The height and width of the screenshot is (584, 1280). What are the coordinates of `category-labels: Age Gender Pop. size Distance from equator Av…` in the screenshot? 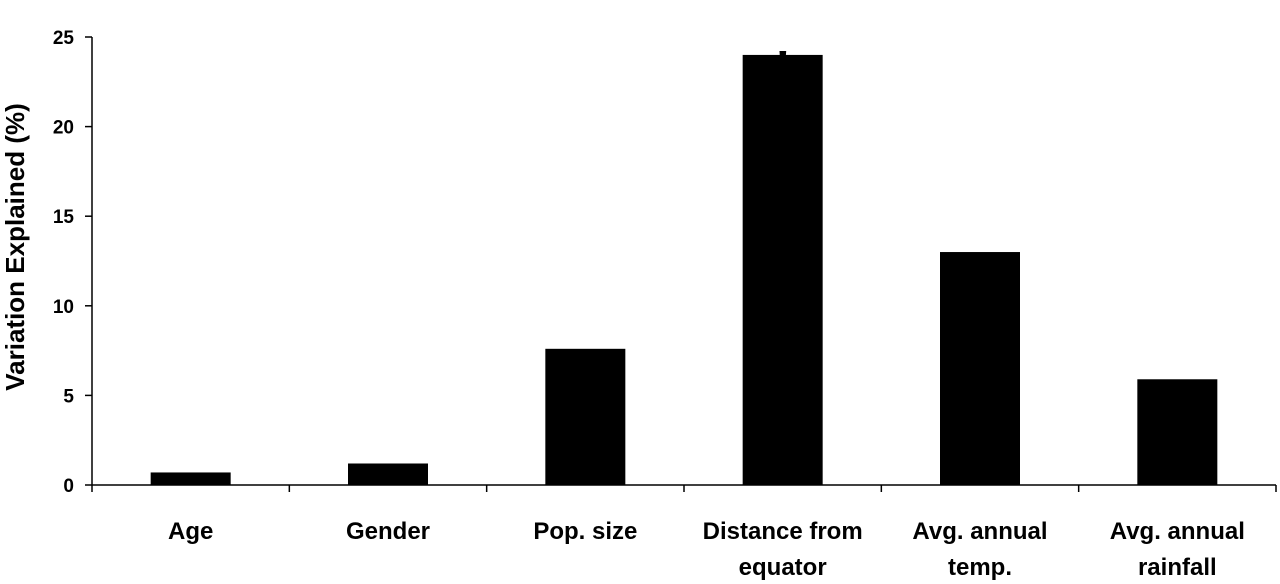 It's located at (706, 549).